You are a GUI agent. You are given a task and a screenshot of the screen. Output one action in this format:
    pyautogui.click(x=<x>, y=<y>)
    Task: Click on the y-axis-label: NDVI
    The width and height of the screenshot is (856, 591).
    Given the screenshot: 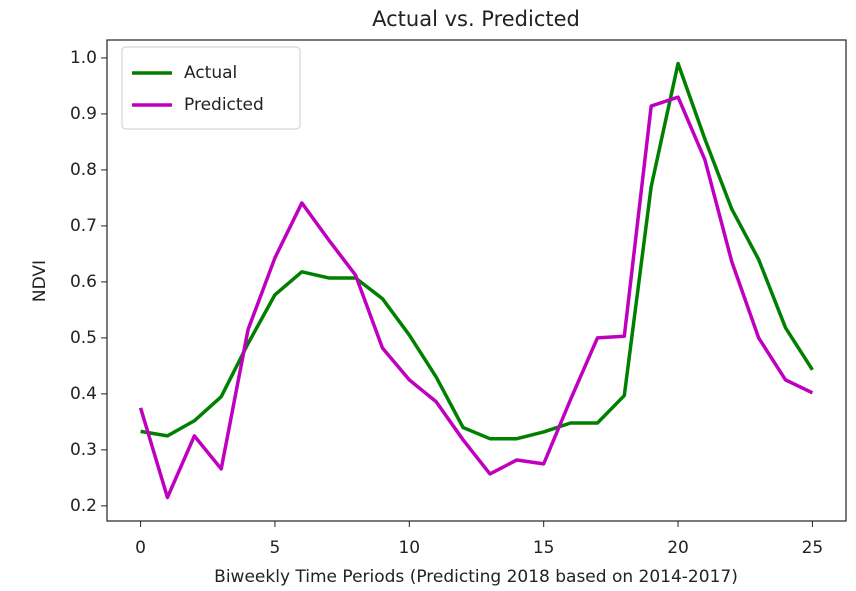 What is the action you would take?
    pyautogui.click(x=40, y=281)
    